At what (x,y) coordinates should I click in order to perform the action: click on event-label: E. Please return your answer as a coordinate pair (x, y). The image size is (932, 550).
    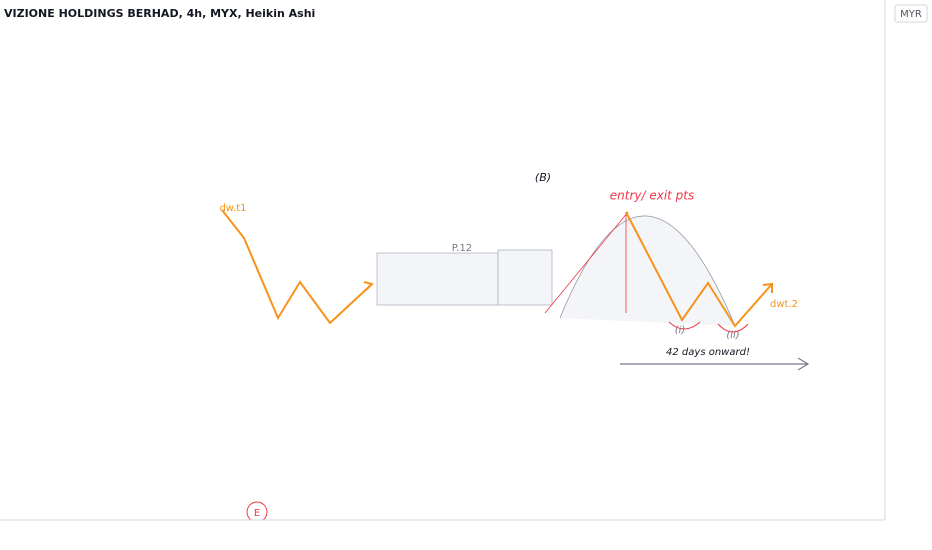
    Looking at the image, I should click on (257, 513).